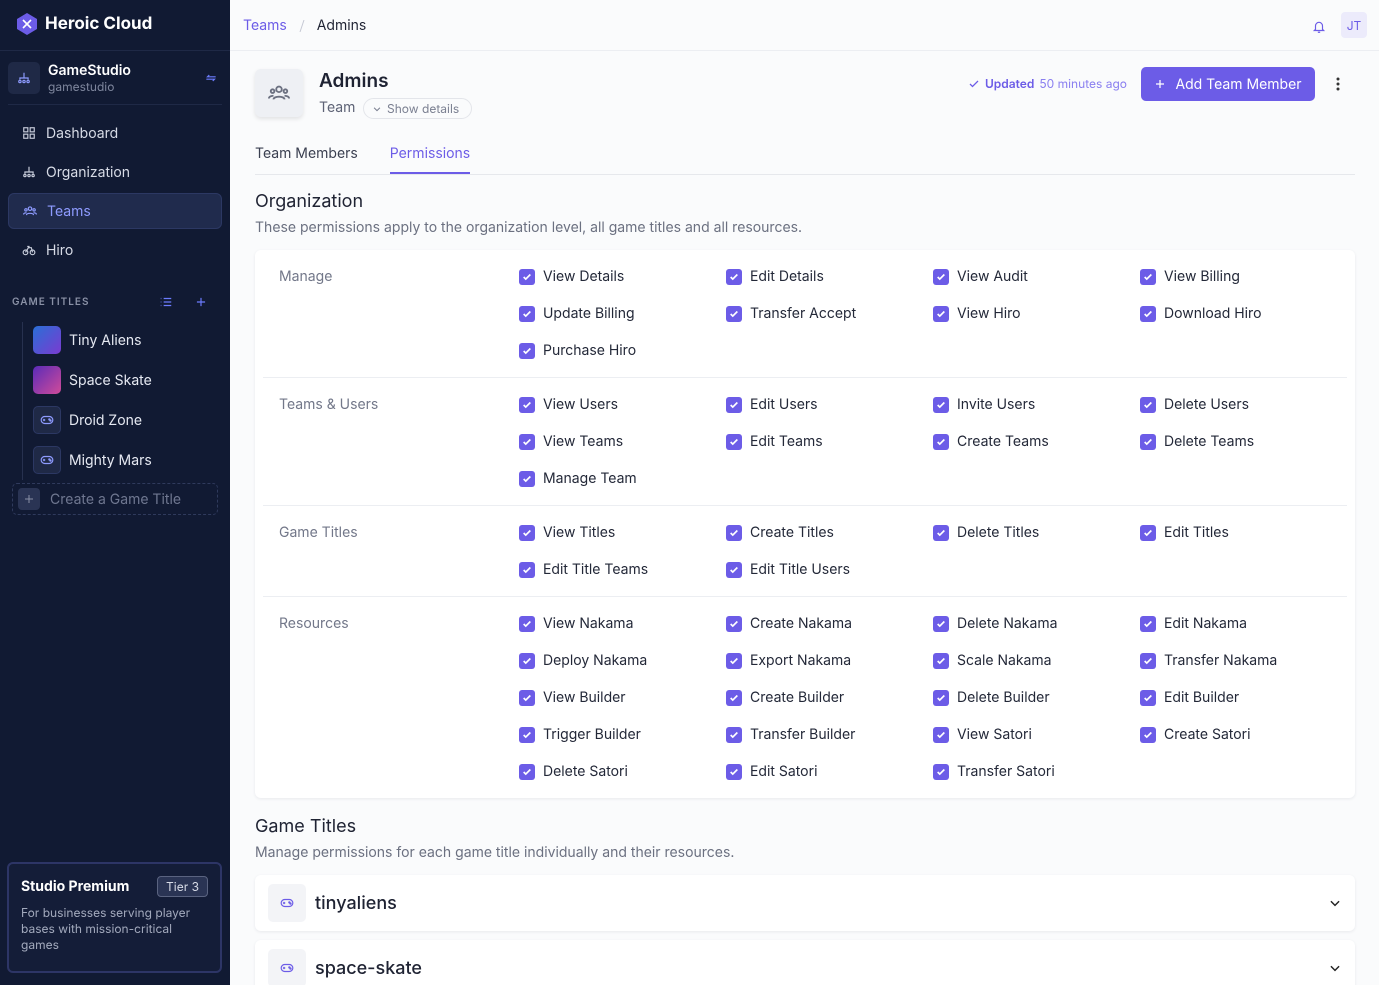 The image size is (1379, 985). I want to click on permission: View Builder, so click(622, 697).